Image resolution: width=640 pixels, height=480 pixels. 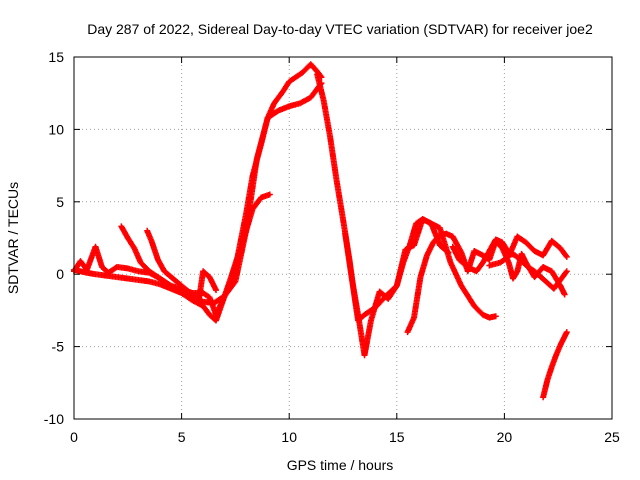 I want to click on y-tick-label: 10, so click(x=56, y=129).